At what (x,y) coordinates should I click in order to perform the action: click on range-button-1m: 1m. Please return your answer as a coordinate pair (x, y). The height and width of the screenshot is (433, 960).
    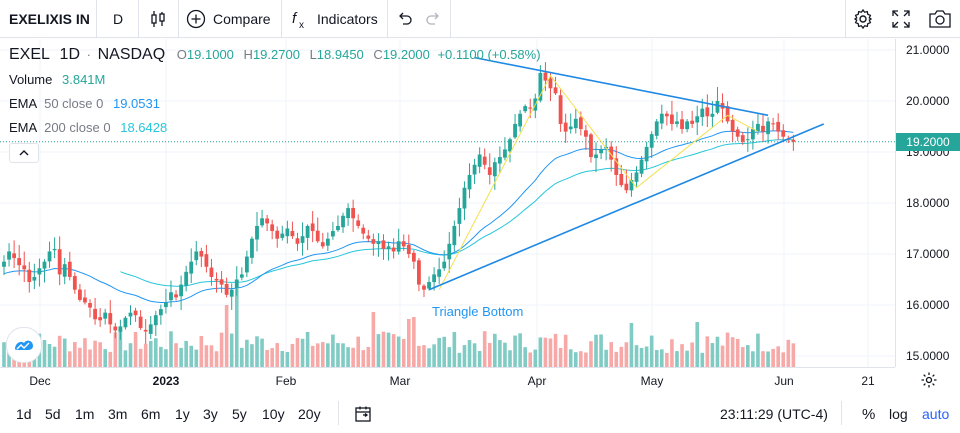
    Looking at the image, I should click on (85, 414).